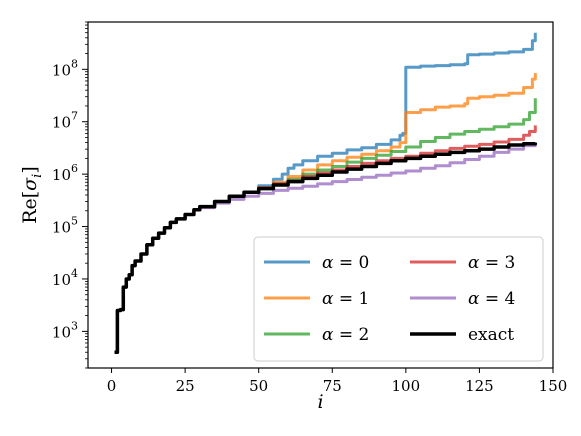 The height and width of the screenshot is (436, 581). Describe the element at coordinates (491, 263) in the screenshot. I see `legend-label: α = 3` at that location.